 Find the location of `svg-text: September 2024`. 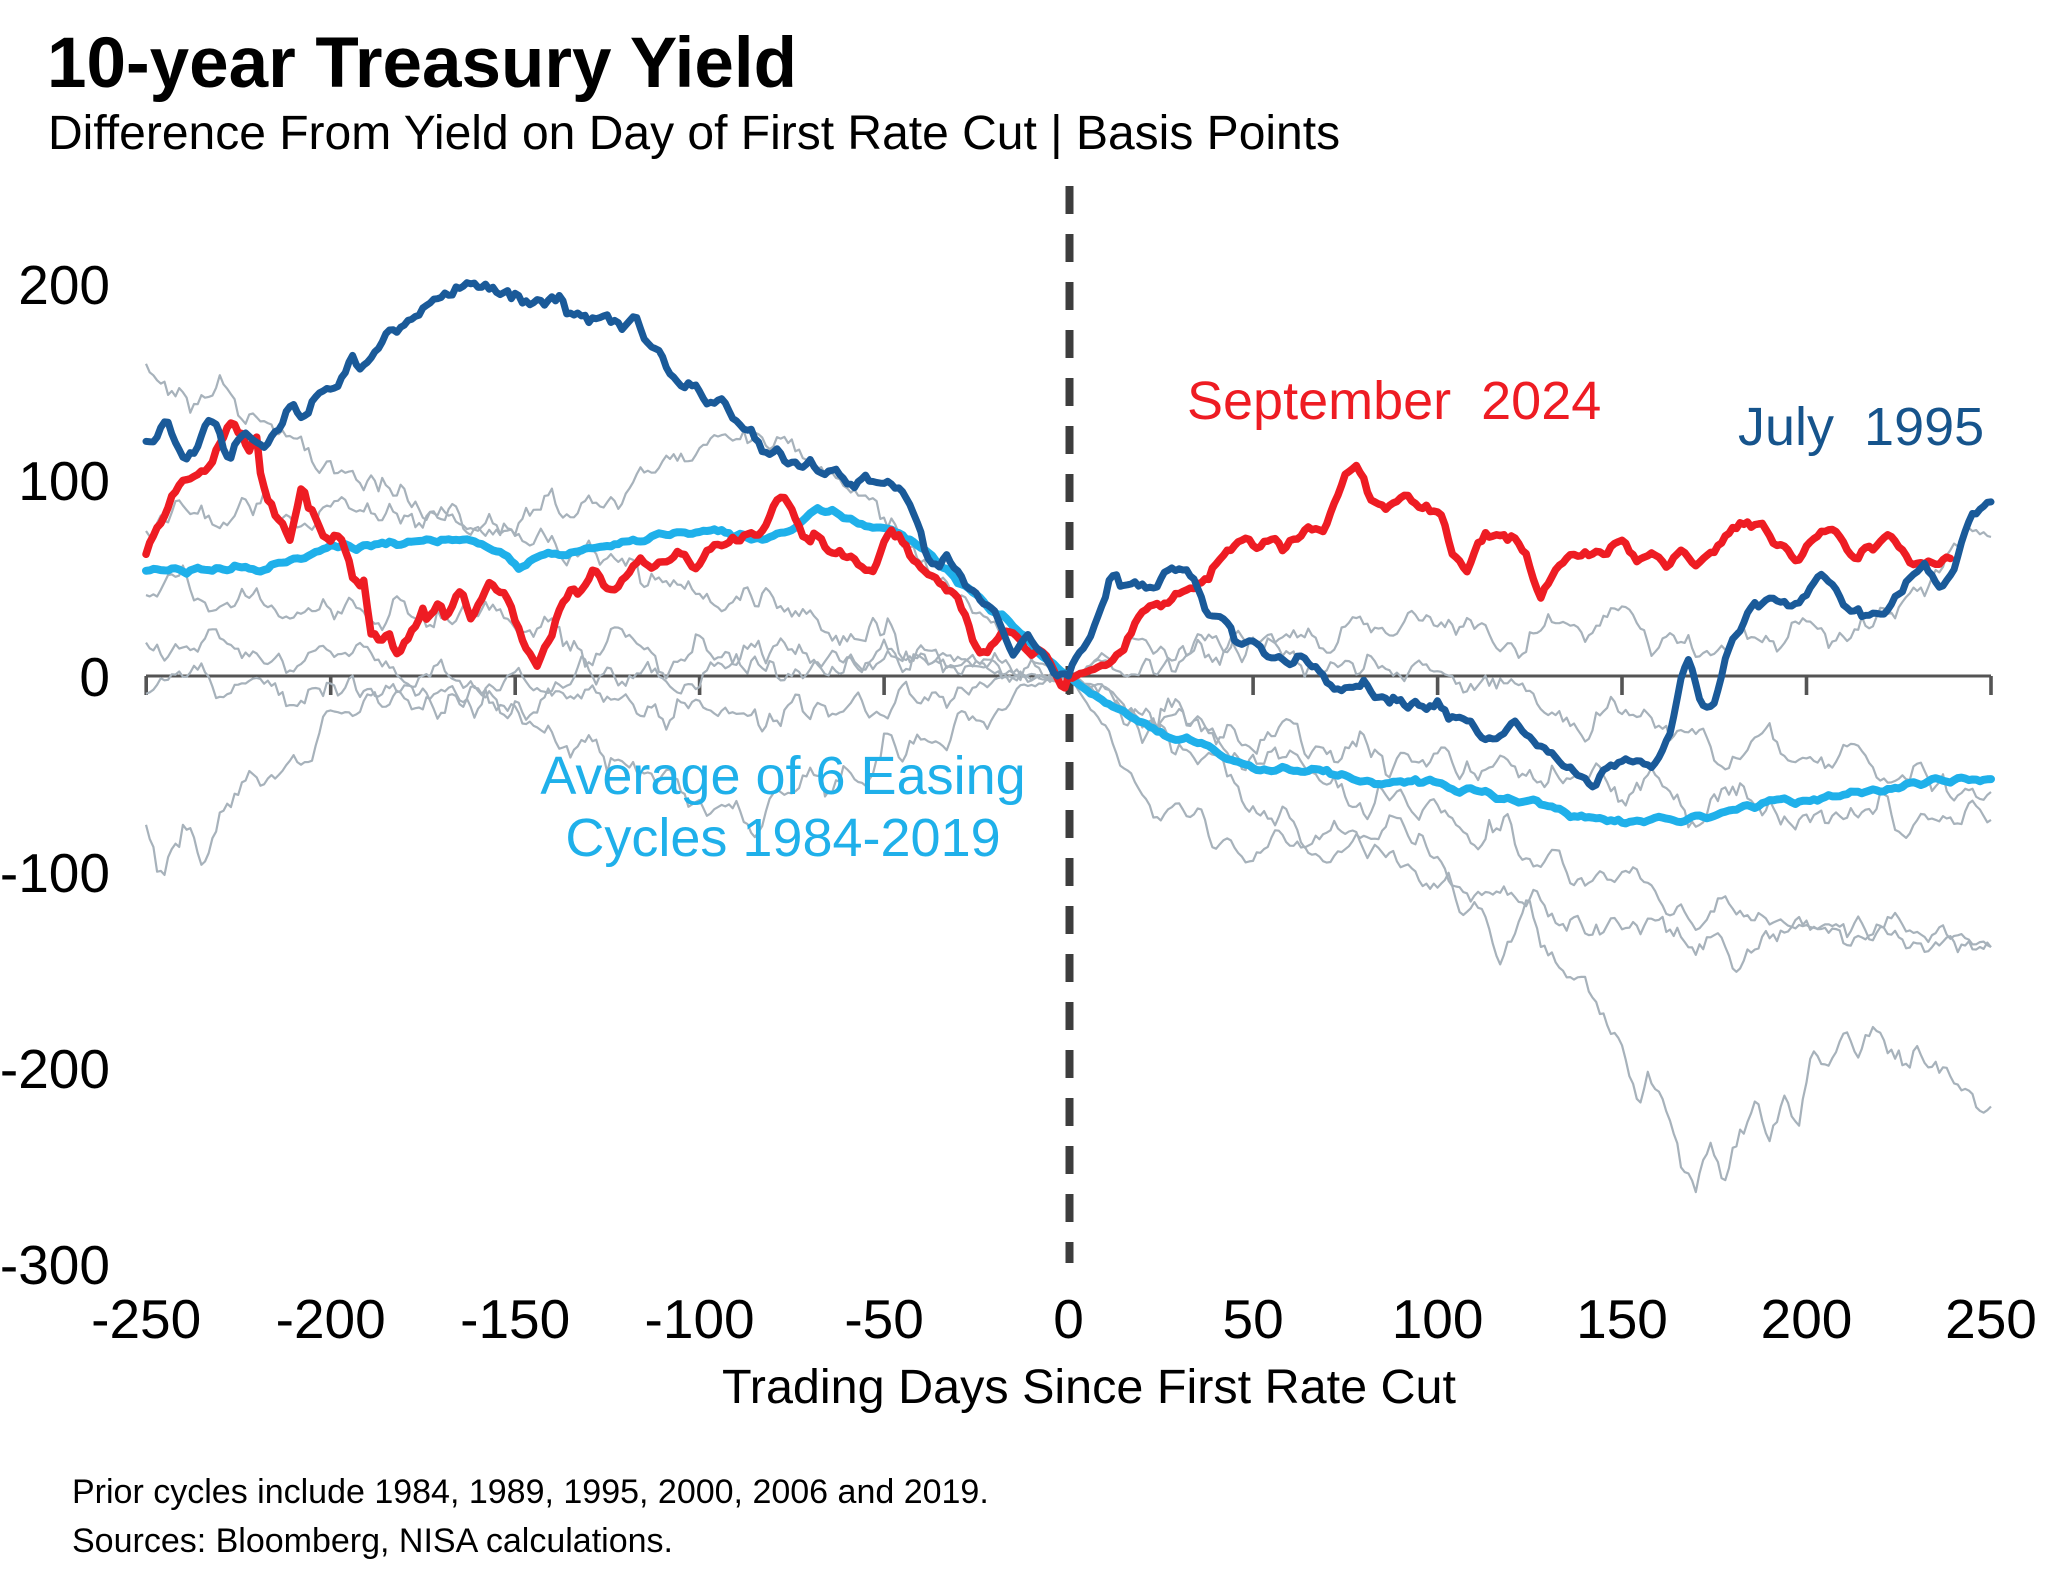

svg-text: September 2024 is located at coordinates (1394, 401).